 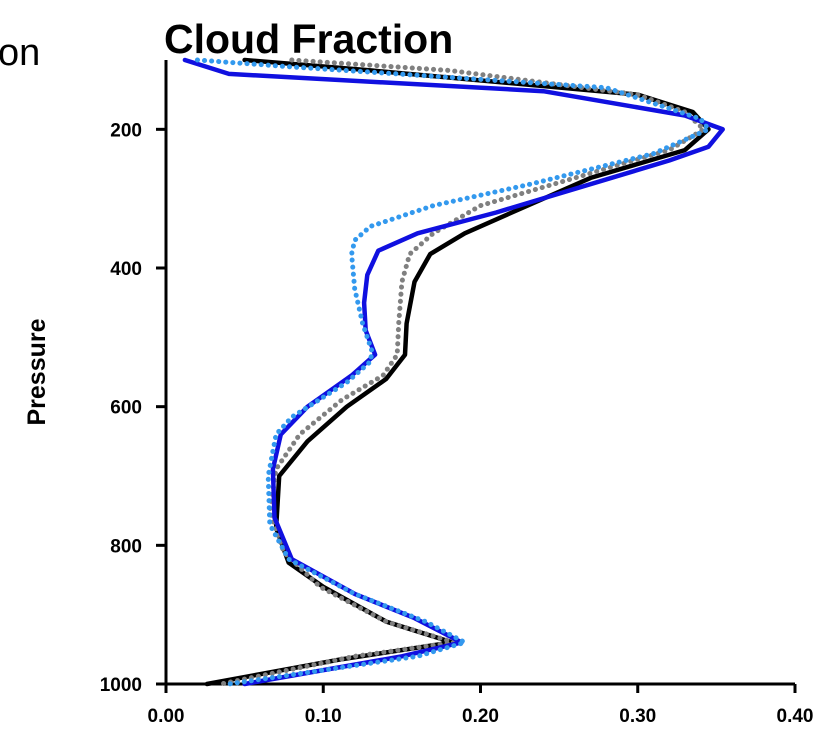 What do you see at coordinates (480, 716) in the screenshot?
I see `x-tick-label: 0.20` at bounding box center [480, 716].